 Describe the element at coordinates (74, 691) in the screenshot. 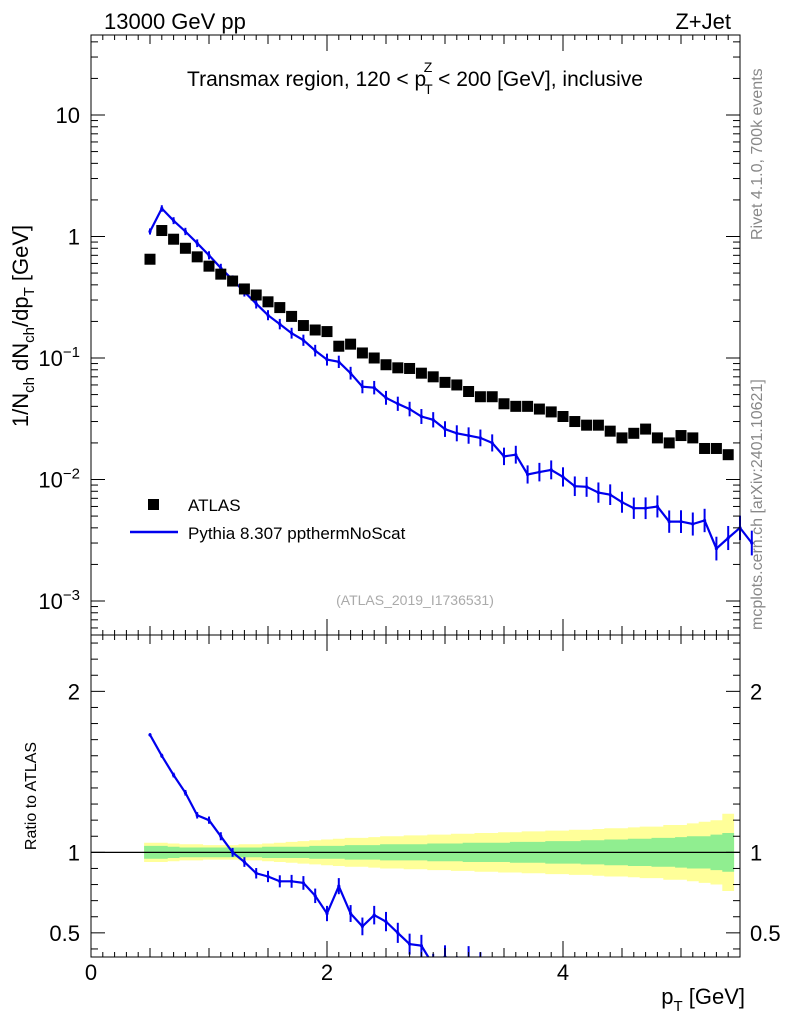

I see `ratio-ytick-label: 2` at that location.